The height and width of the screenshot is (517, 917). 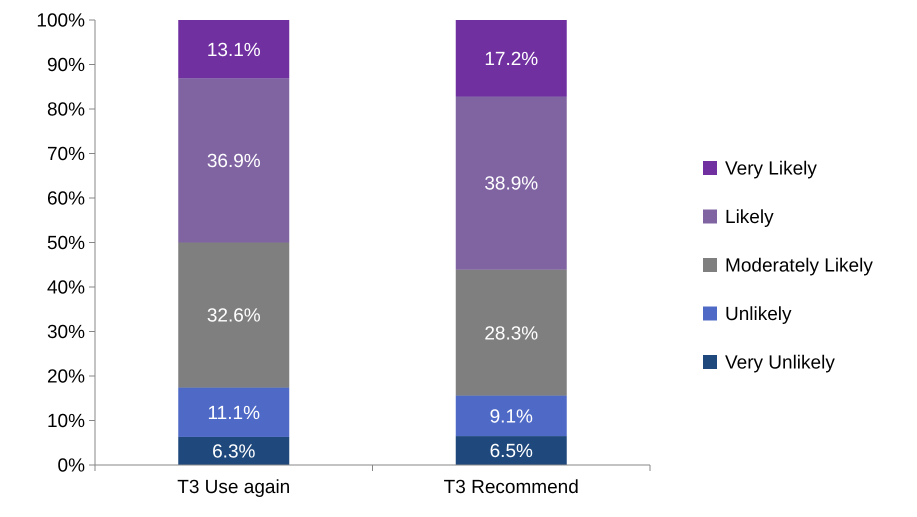 I want to click on legend-label: Unlikely, so click(x=758, y=315).